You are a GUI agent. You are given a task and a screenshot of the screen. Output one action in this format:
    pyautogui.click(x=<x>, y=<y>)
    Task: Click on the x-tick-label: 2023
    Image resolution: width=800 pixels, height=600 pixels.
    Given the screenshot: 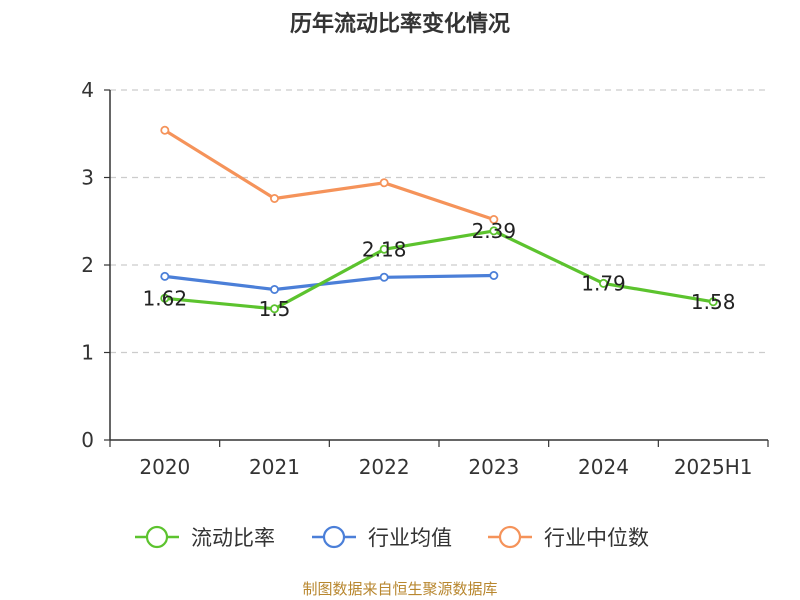 What is the action you would take?
    pyautogui.click(x=493, y=467)
    